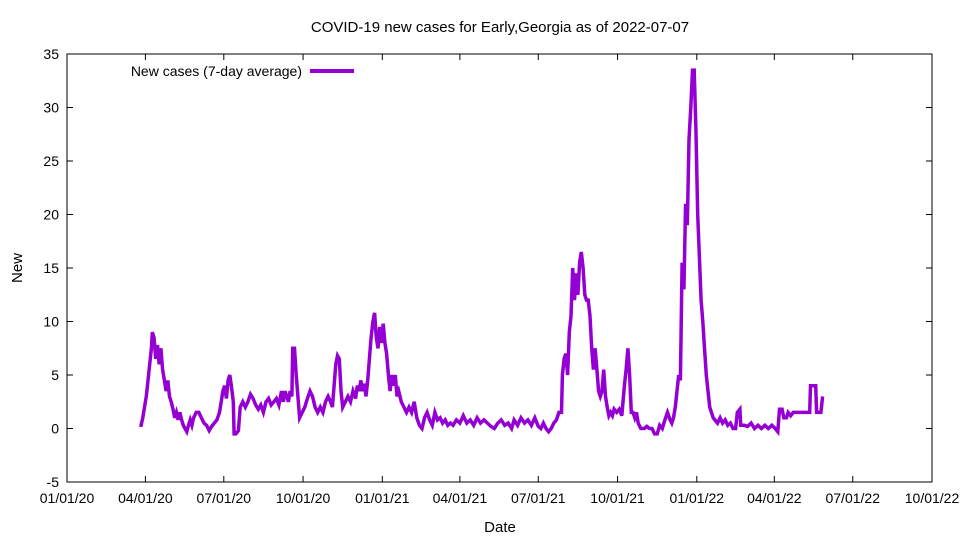 Image resolution: width=960 pixels, height=540 pixels. What do you see at coordinates (51, 108) in the screenshot?
I see `y-tick-label: 30` at bounding box center [51, 108].